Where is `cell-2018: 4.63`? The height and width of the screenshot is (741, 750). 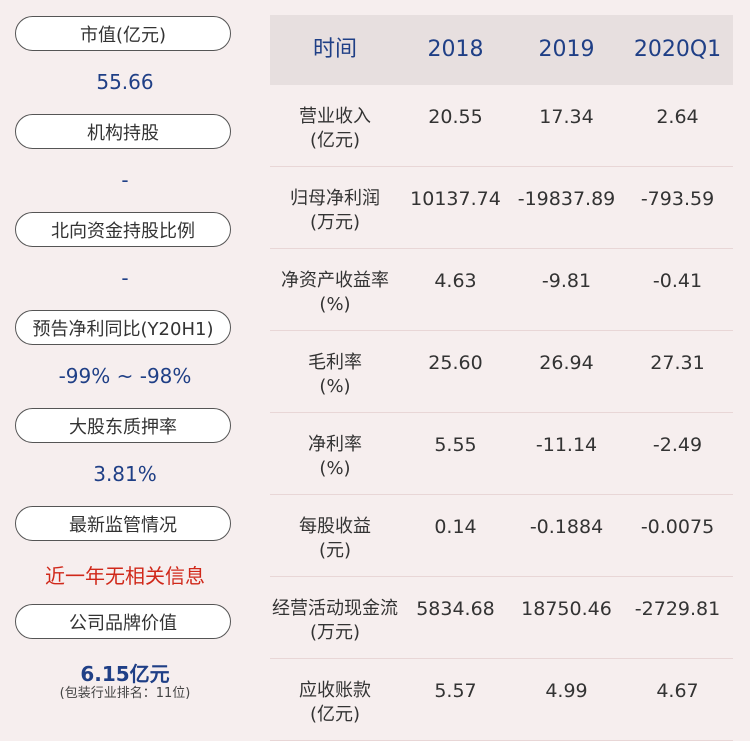
cell-2018: 4.63 is located at coordinates (455, 281).